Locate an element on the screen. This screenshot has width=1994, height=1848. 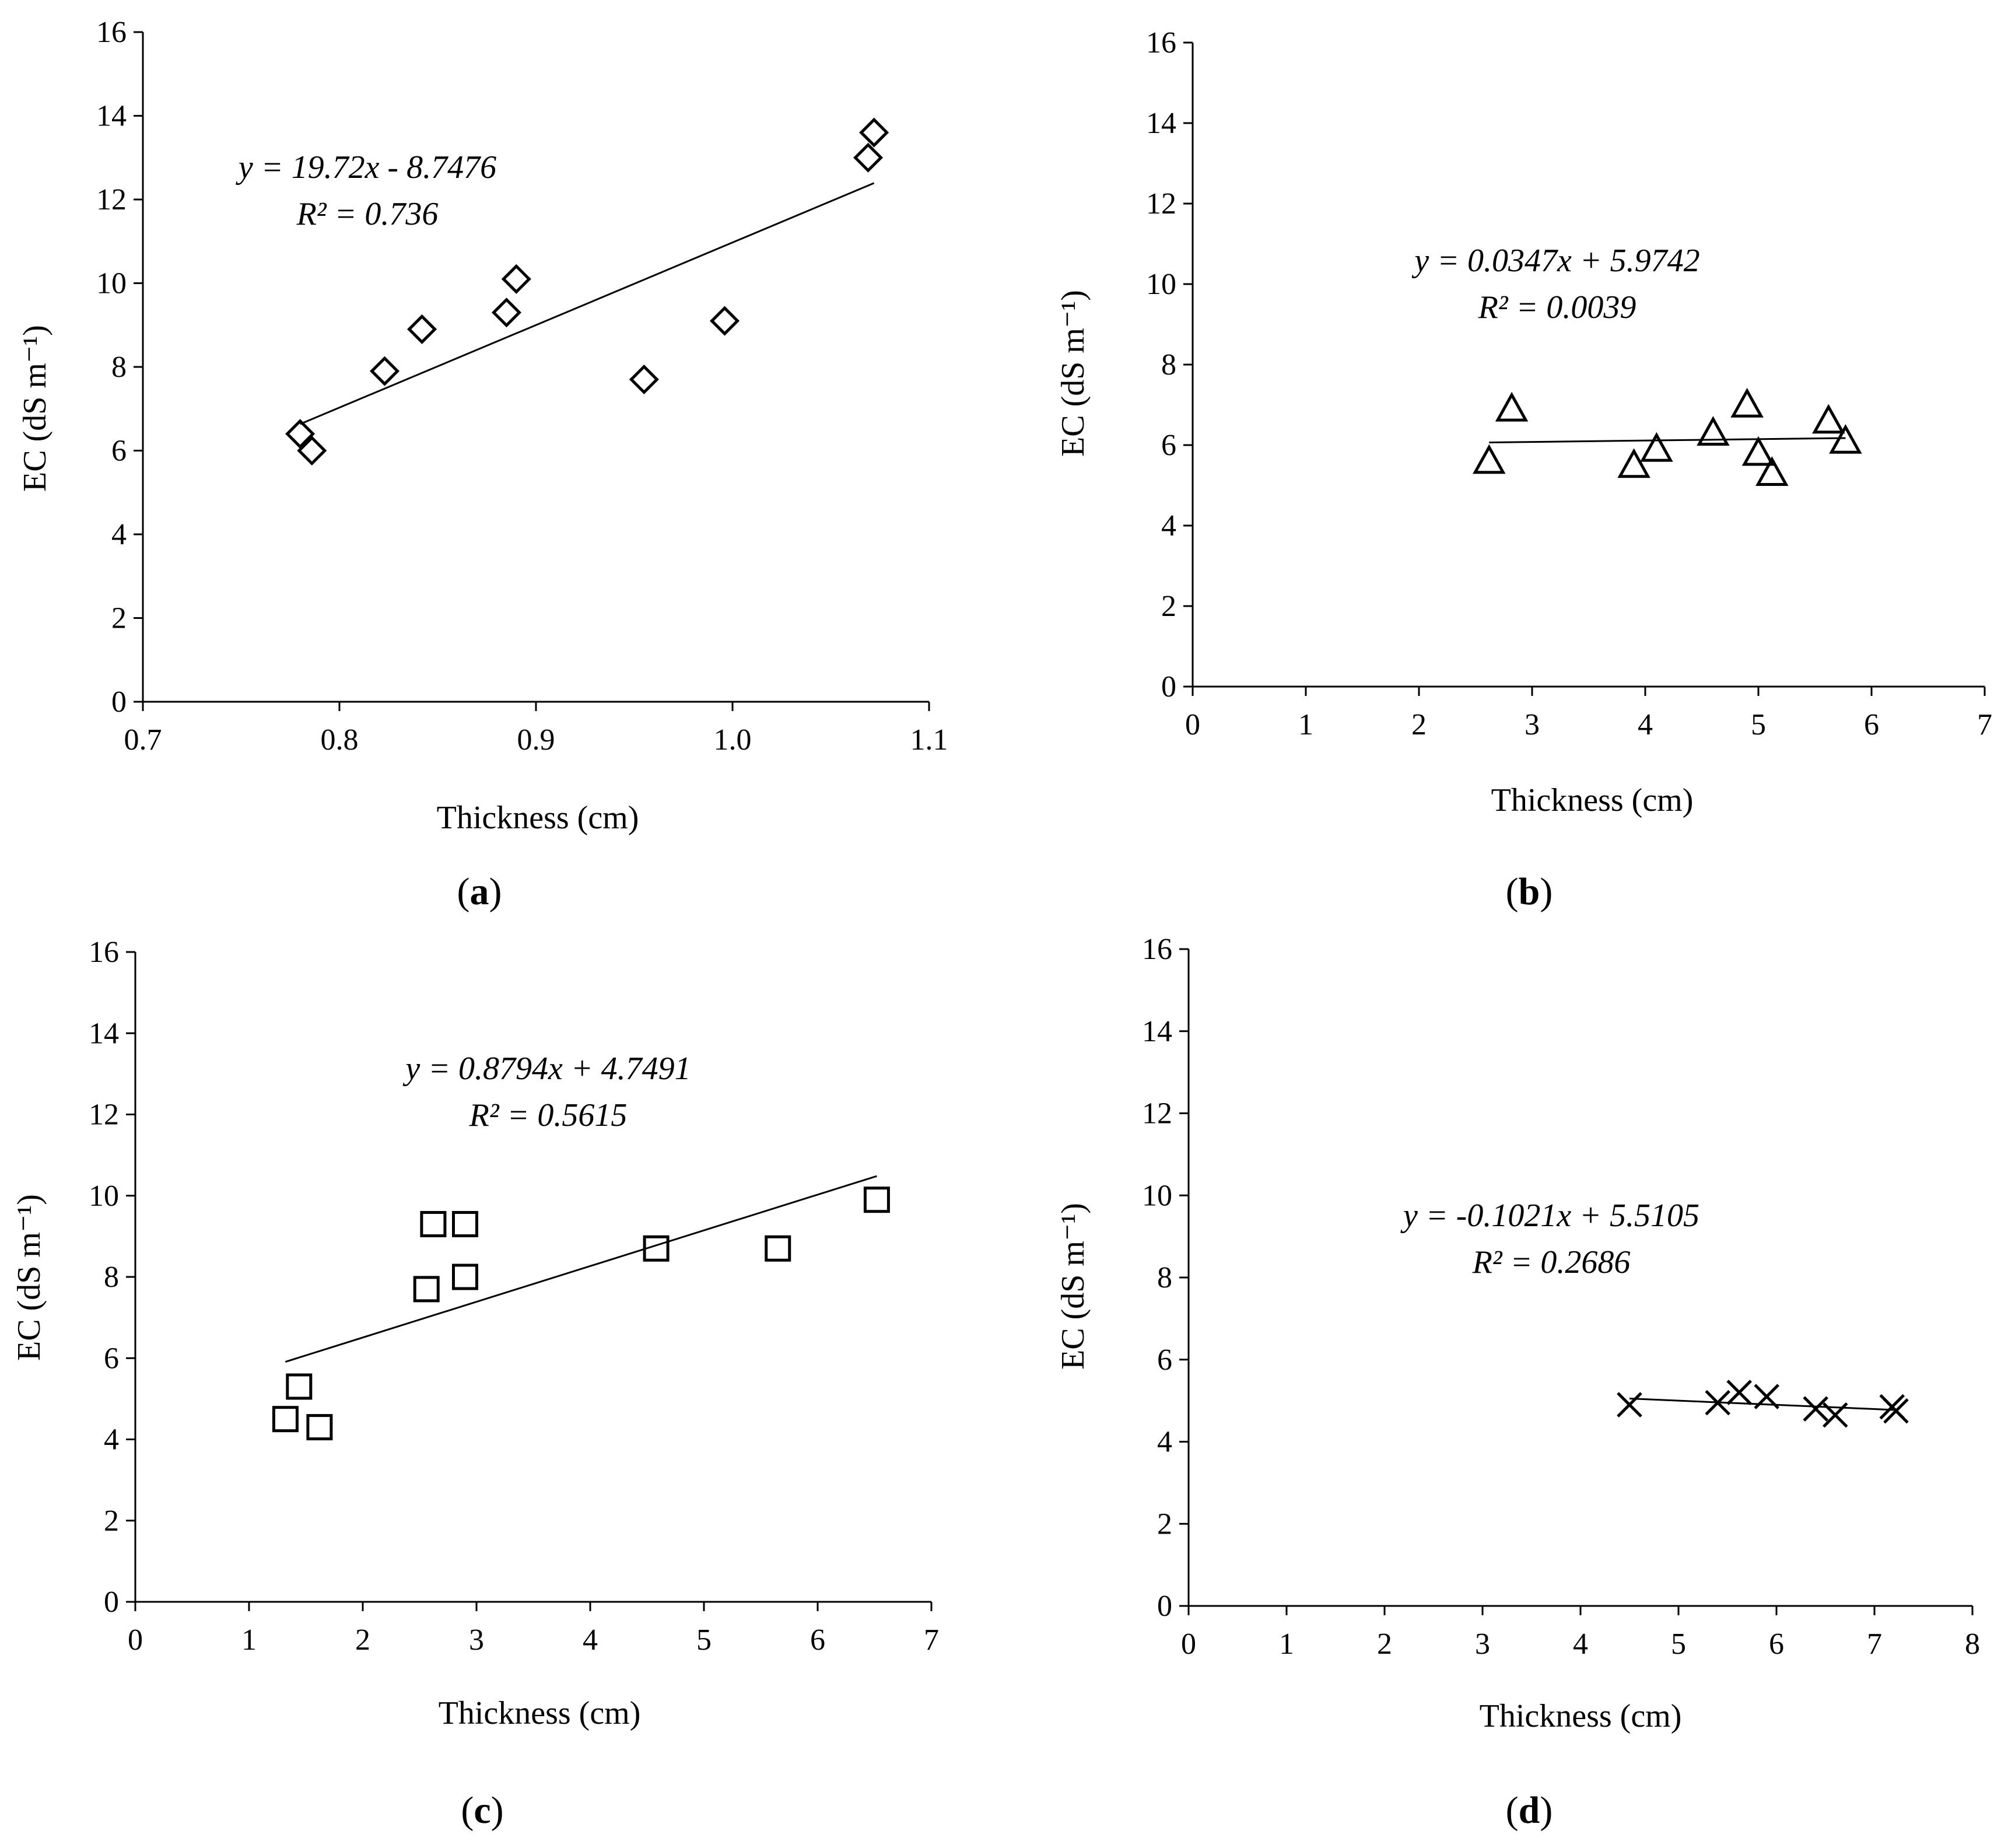
panel-b-ytick-label: 12 is located at coordinates (1161, 203).